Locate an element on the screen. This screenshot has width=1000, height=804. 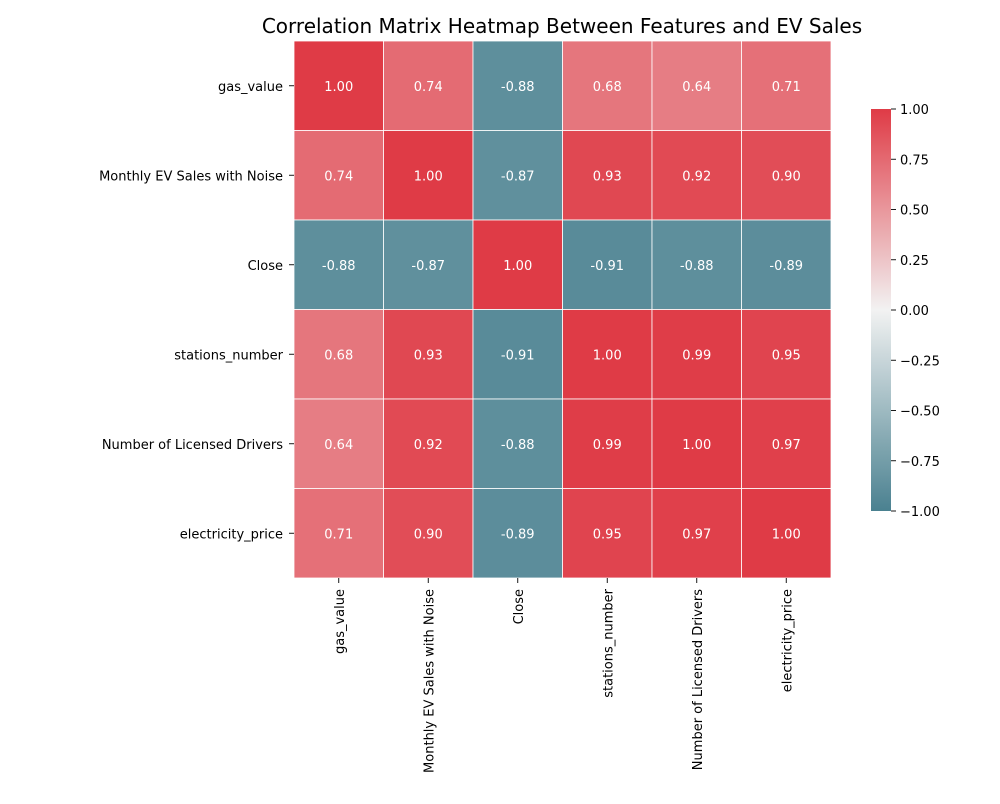
column-label: Monthly EV Sales with Noise is located at coordinates (429, 681).